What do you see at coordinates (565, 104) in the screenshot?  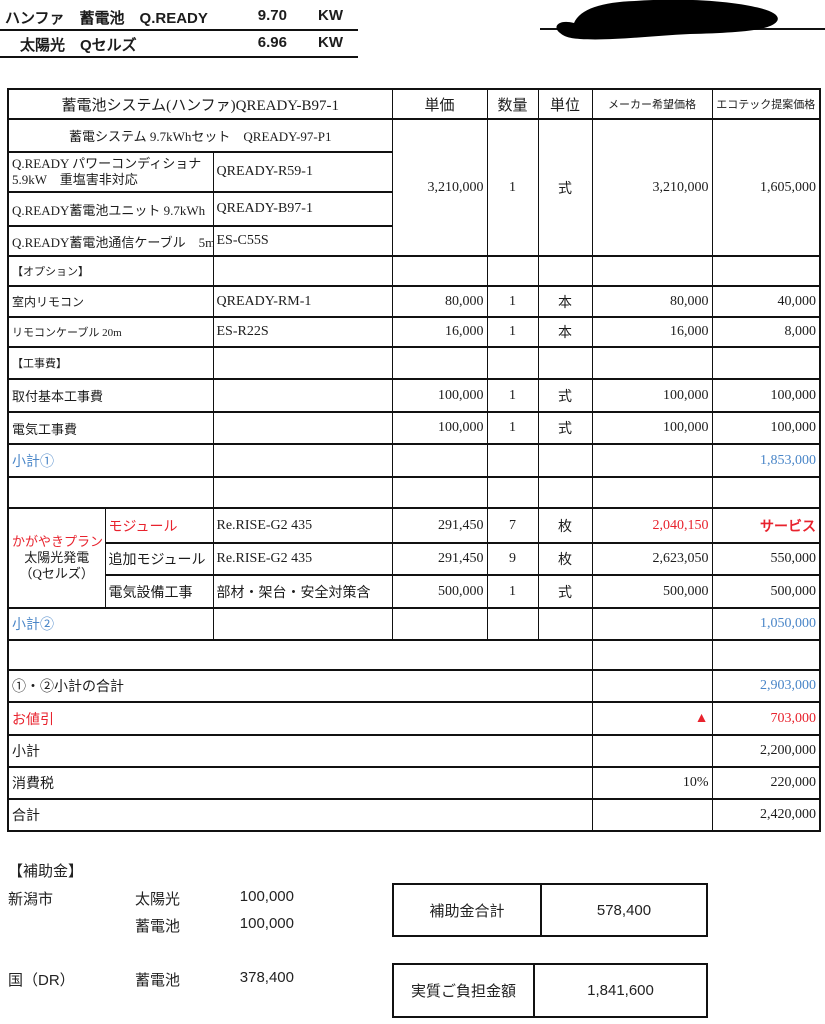 I see `col-header-unit: 単位` at bounding box center [565, 104].